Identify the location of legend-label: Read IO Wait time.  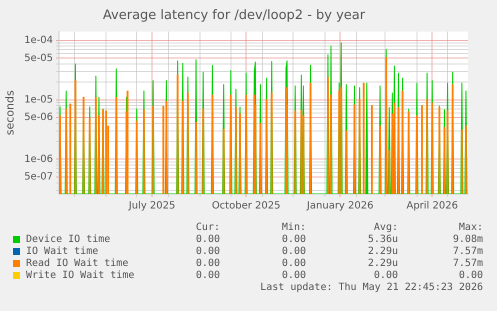
(77, 264).